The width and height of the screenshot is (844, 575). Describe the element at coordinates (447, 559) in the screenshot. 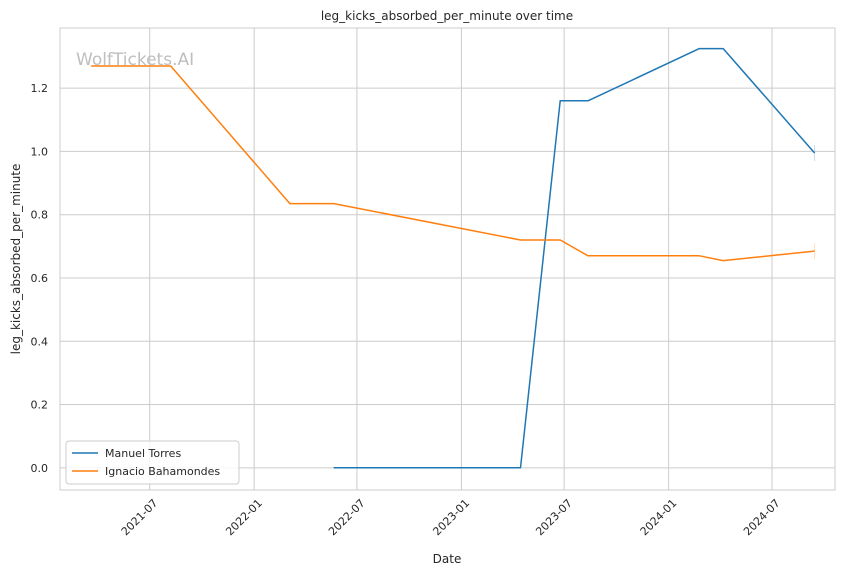

I see `x-axis-label: Date` at that location.